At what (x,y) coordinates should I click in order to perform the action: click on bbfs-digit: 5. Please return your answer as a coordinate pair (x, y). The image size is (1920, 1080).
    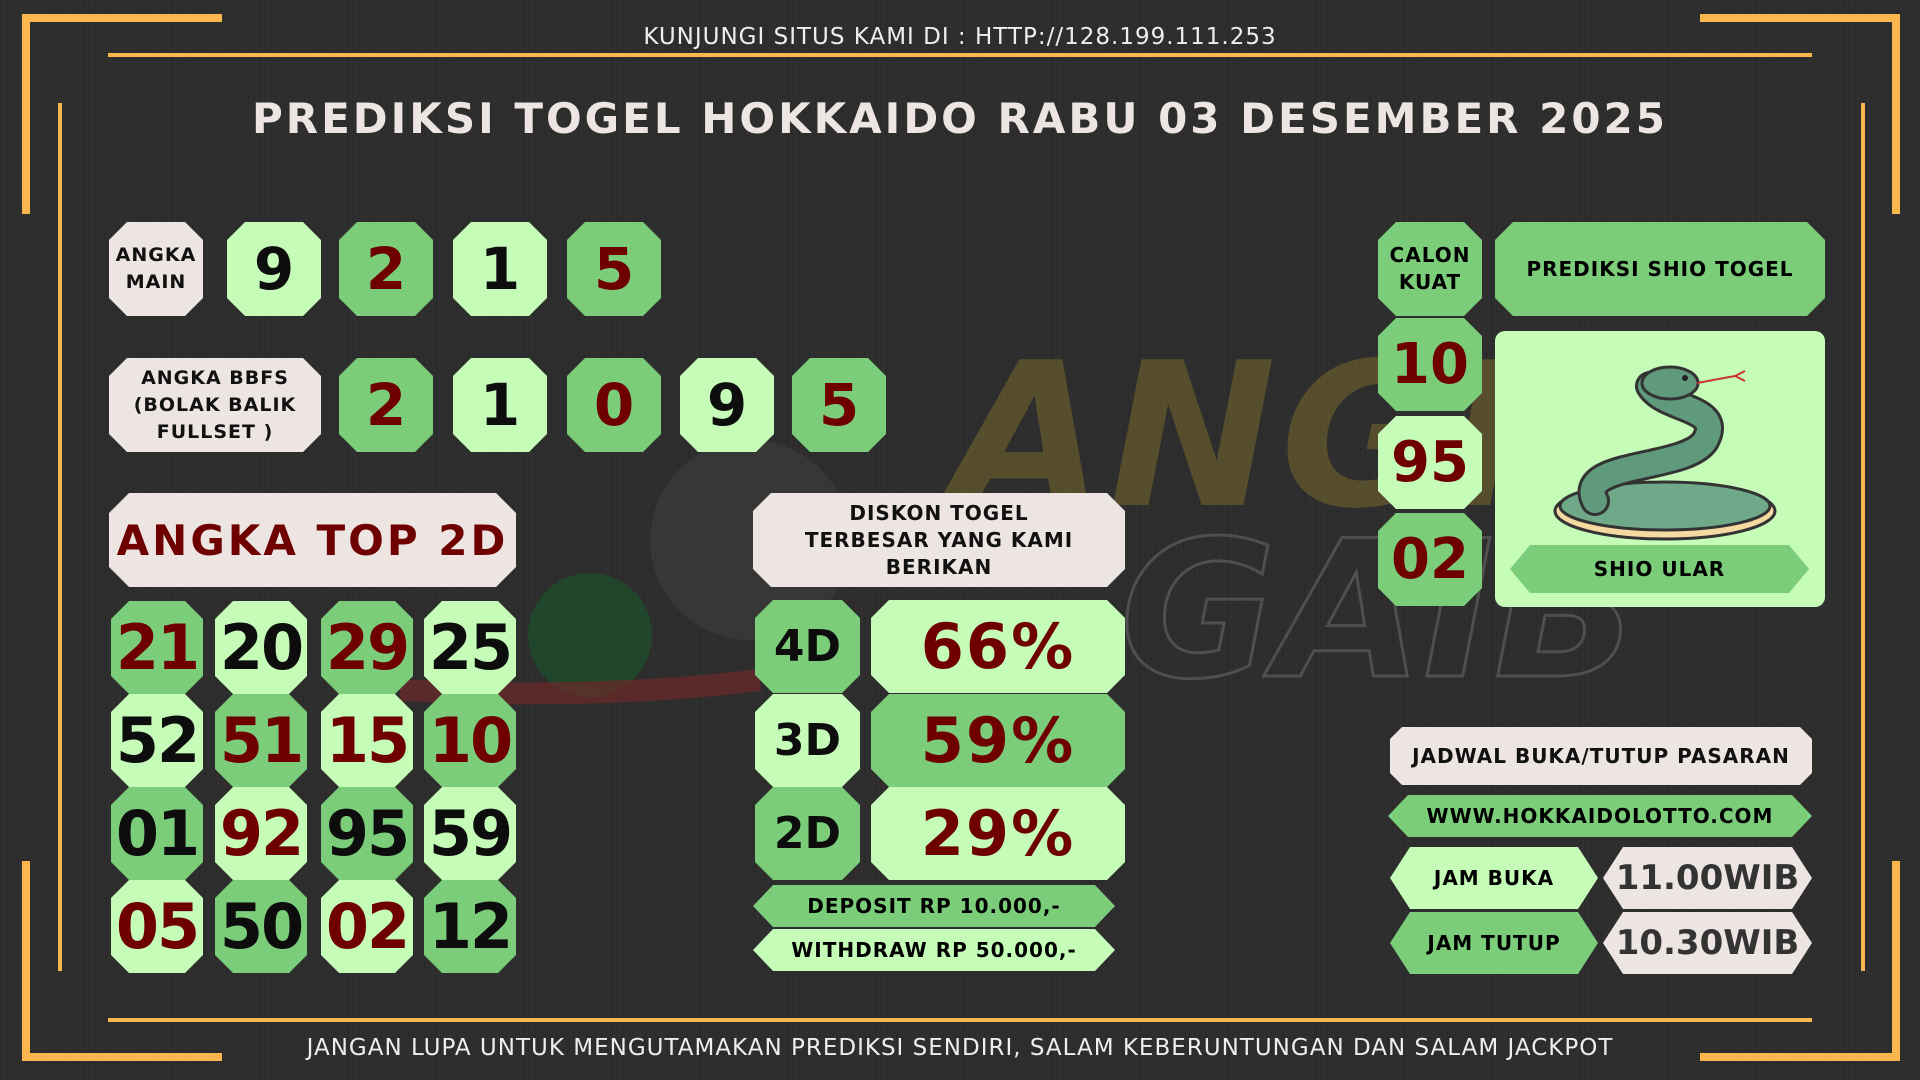
    Looking at the image, I should click on (839, 405).